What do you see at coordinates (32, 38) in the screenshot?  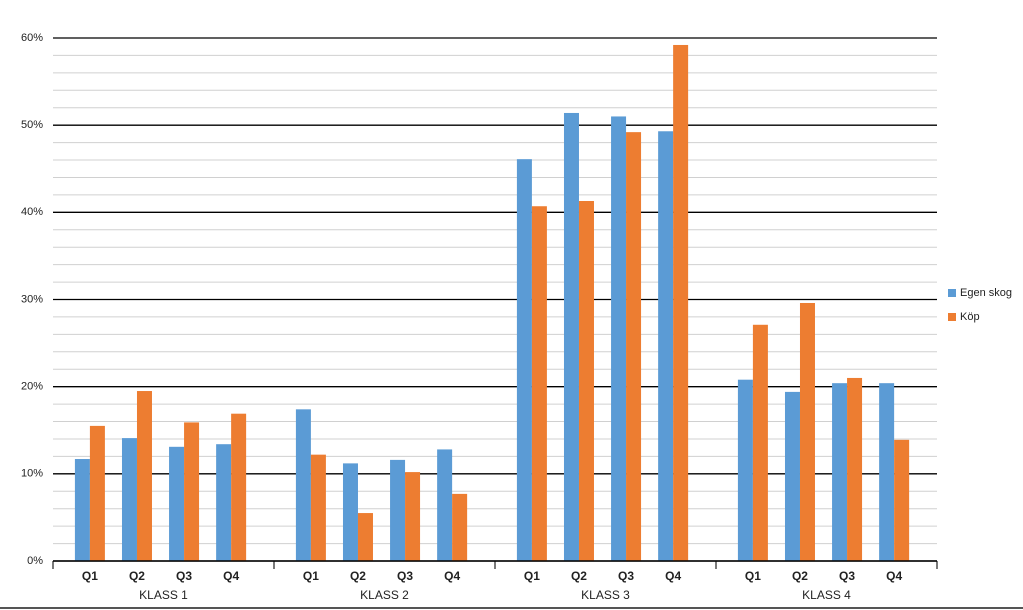 I see `y-tick-label: 60%` at bounding box center [32, 38].